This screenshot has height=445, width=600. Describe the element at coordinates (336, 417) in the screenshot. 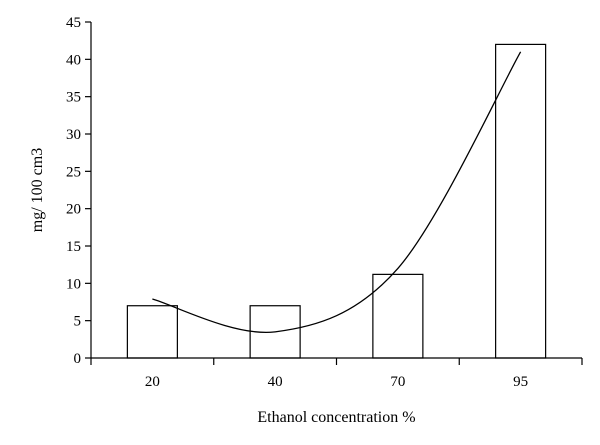

I see `x-axis-title: Ethanol concentration %` at that location.